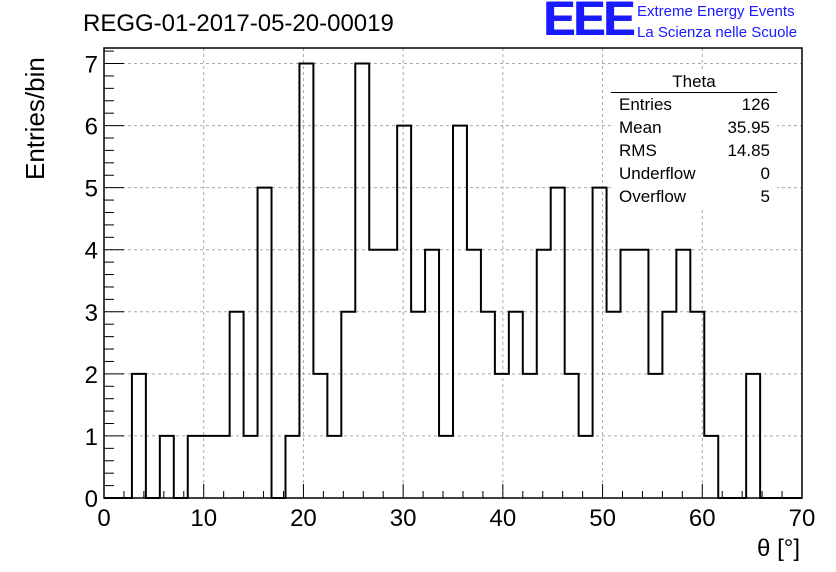 The height and width of the screenshot is (572, 836). What do you see at coordinates (91, 313) in the screenshot?
I see `y-tick-label: 3` at bounding box center [91, 313].